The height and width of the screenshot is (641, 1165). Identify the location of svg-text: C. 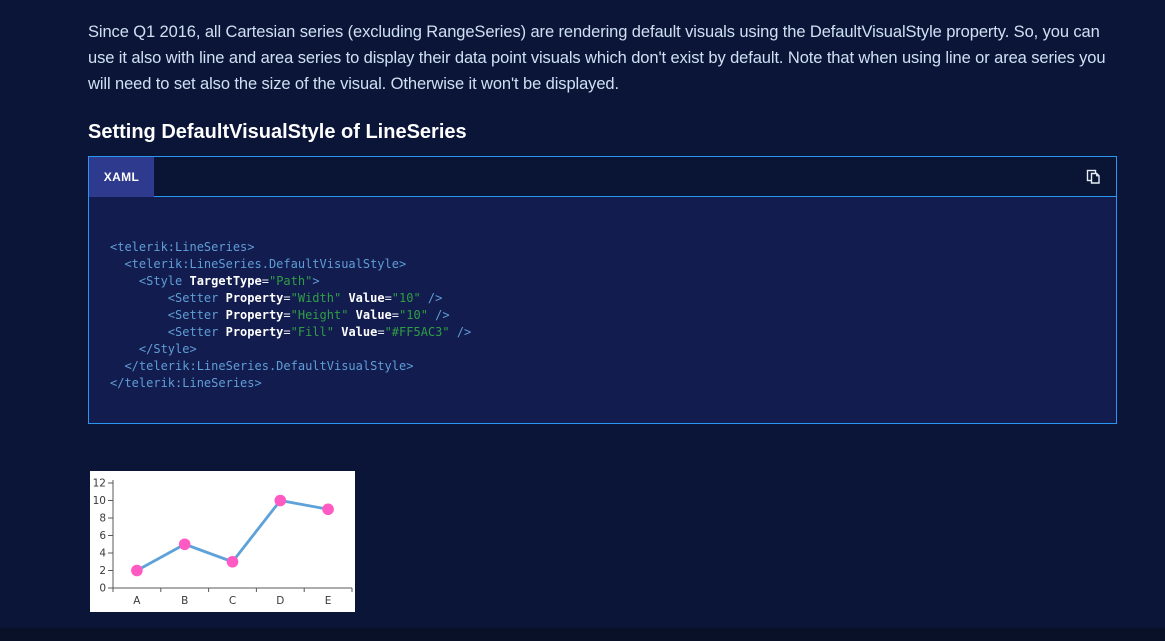
(232, 601).